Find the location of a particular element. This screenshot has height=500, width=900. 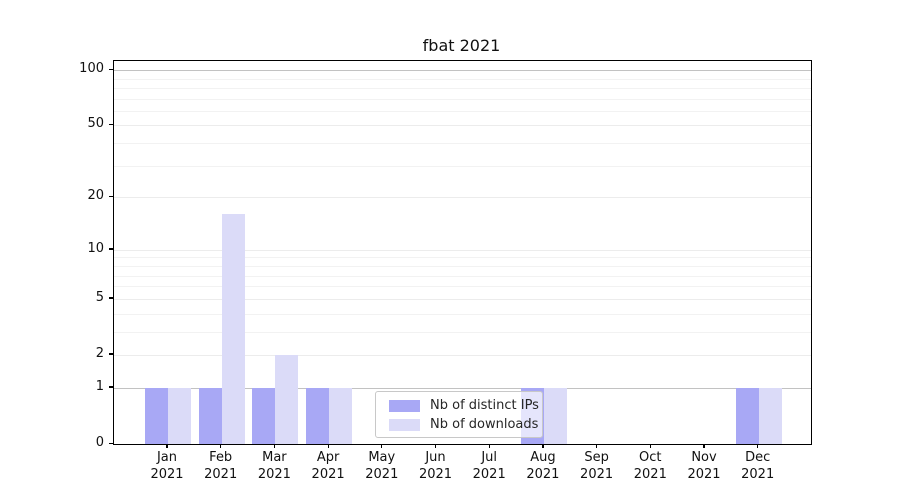

y-axis-tick-label: 20 is located at coordinates (95, 196).